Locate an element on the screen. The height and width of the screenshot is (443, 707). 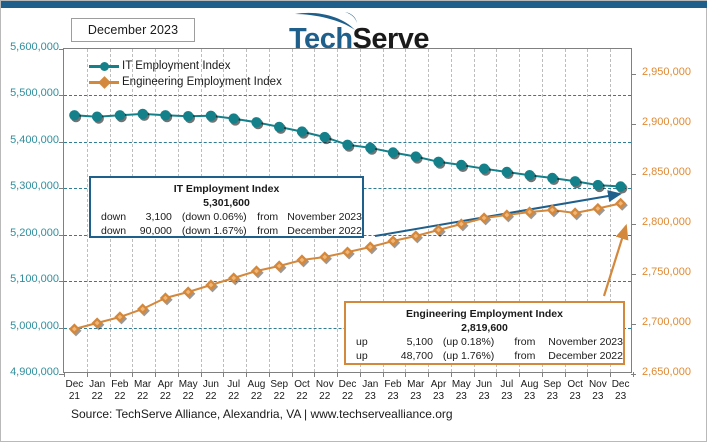
x-axis-label: Oct 23 is located at coordinates (575, 390).